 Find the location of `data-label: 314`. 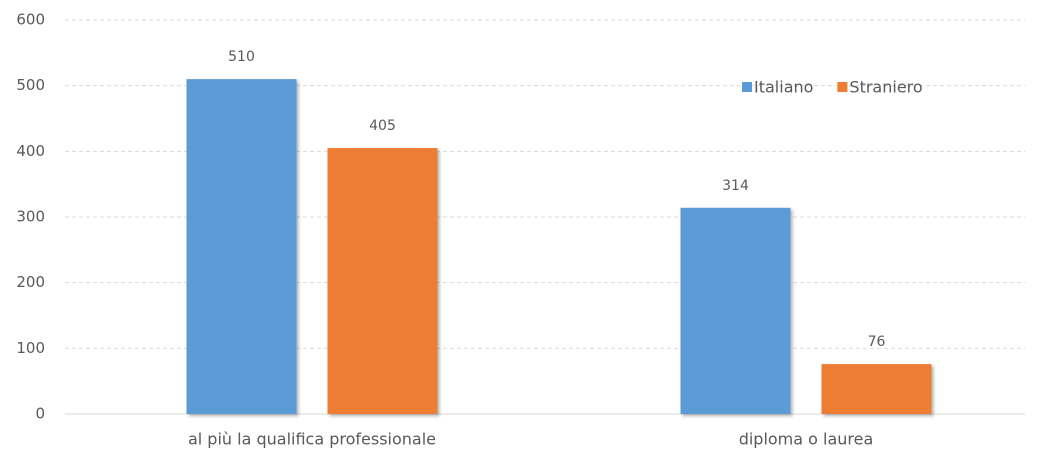

data-label: 314 is located at coordinates (735, 186).